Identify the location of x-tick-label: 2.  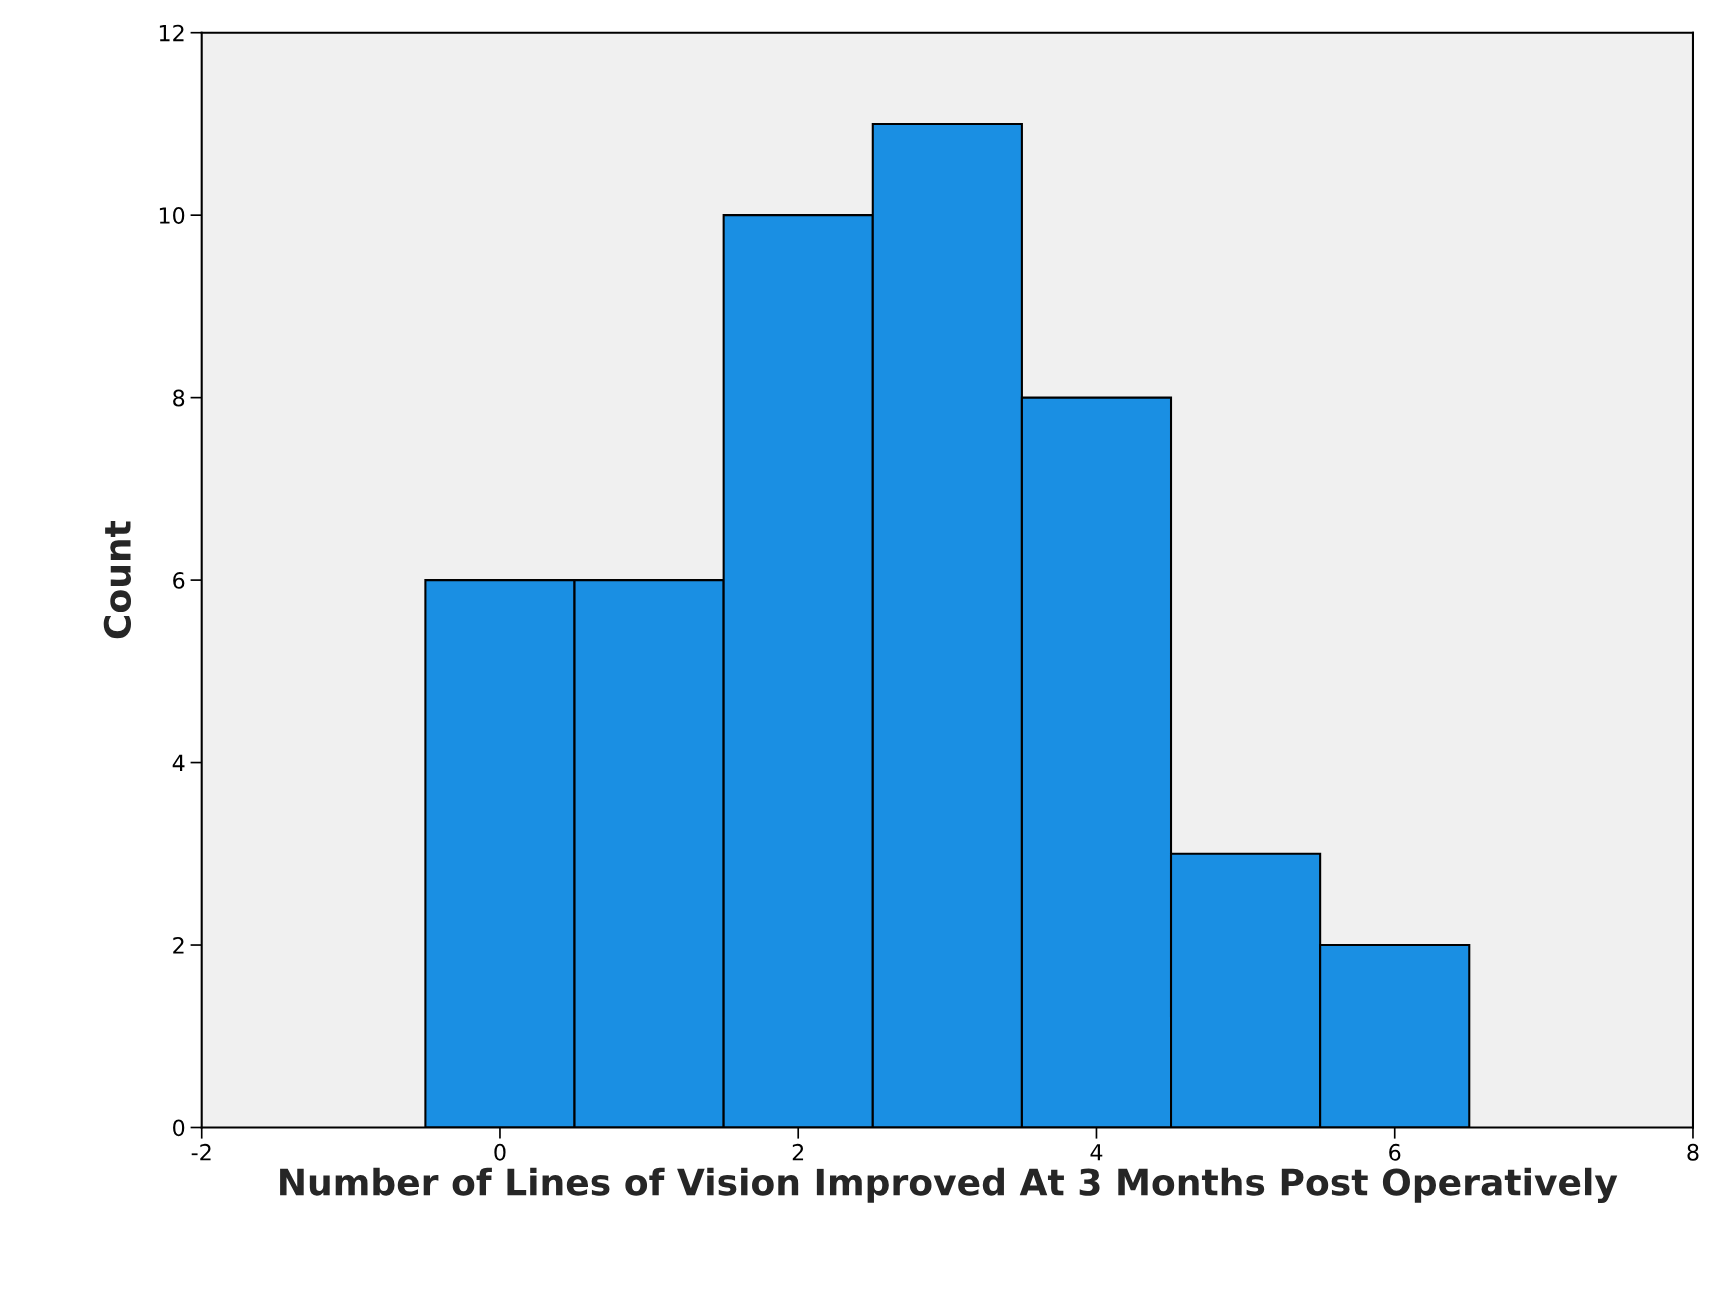
(798, 1152).